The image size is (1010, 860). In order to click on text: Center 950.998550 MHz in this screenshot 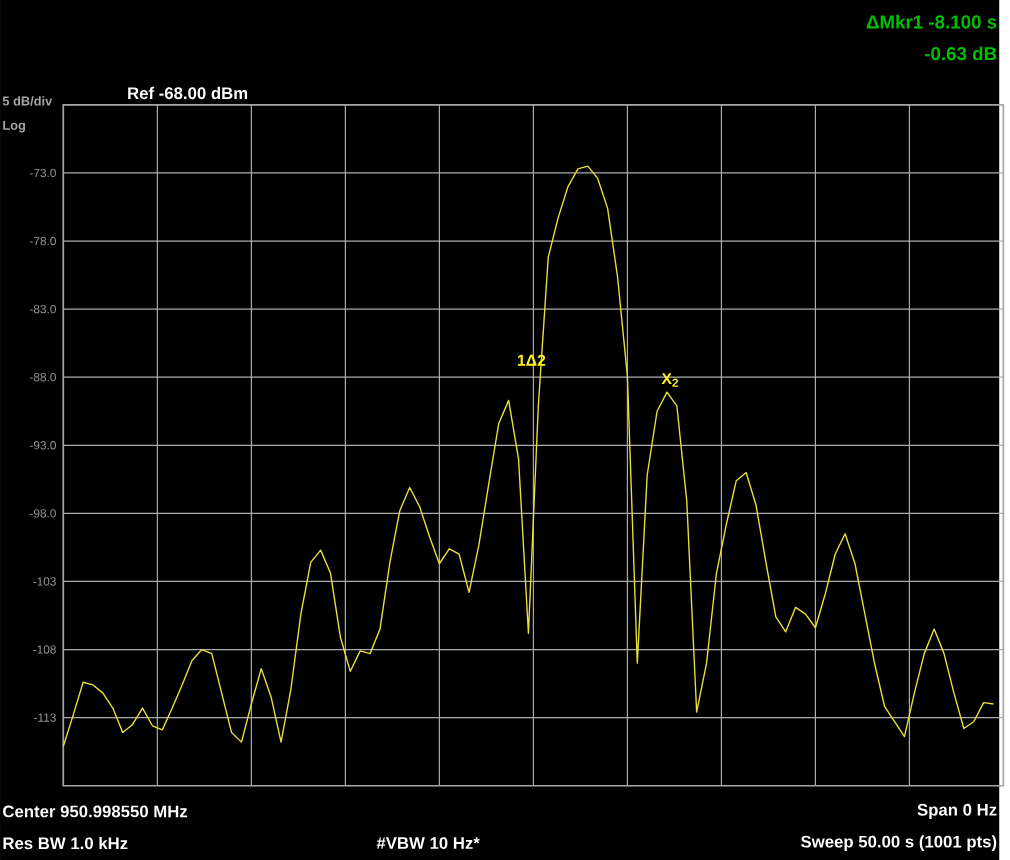, I will do `click(95, 811)`.